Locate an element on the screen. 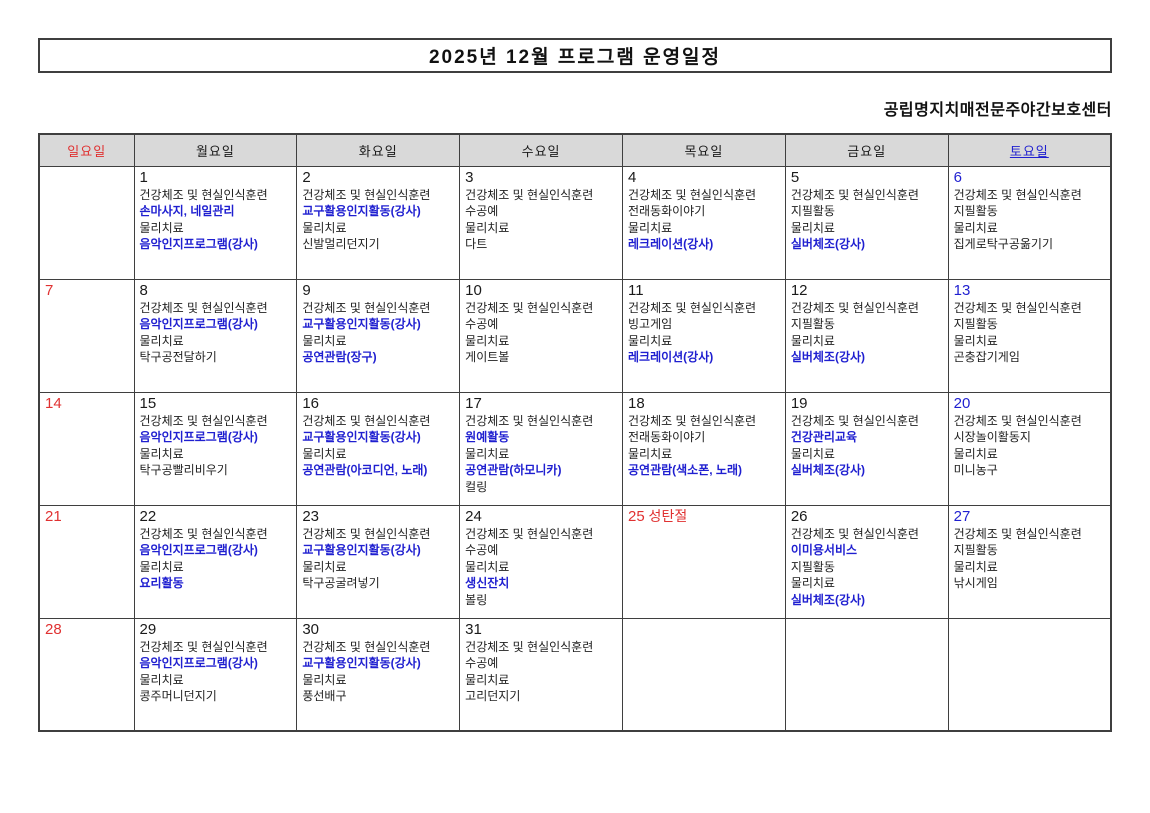  day-cell-26: 26 건강체조 및 현실인식훈련 이미용서비스 지필활동 물리치료 실버체조(강사) is located at coordinates (866, 561).